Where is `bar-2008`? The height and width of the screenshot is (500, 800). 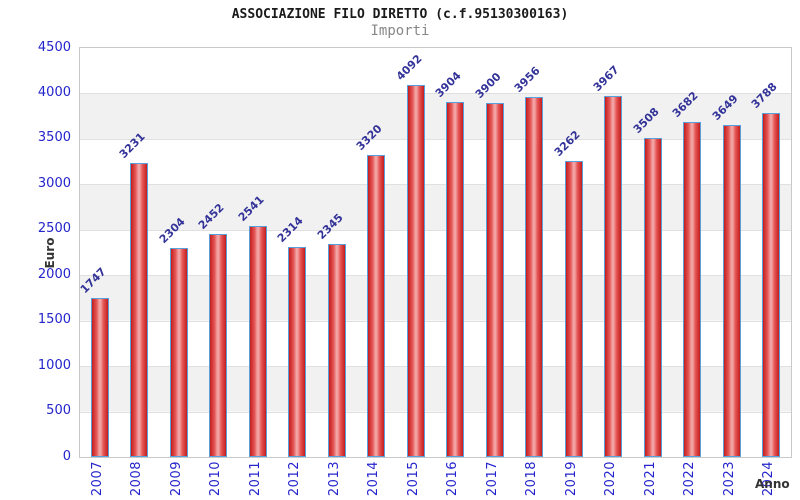
bar-2008 is located at coordinates (139, 310).